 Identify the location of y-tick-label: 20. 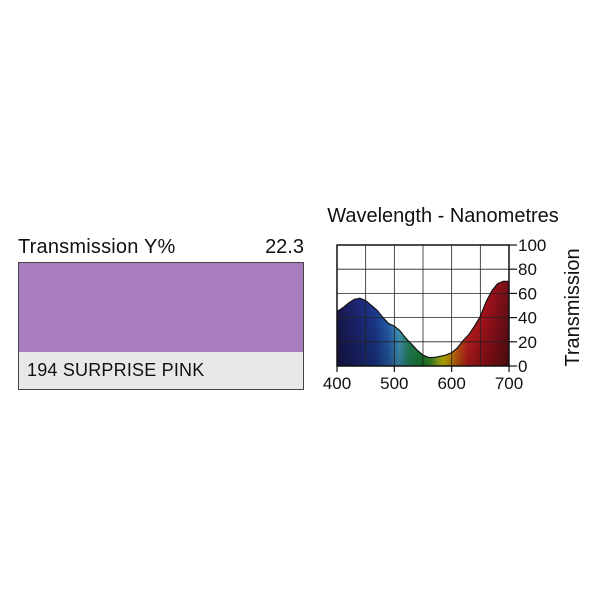
(527, 342).